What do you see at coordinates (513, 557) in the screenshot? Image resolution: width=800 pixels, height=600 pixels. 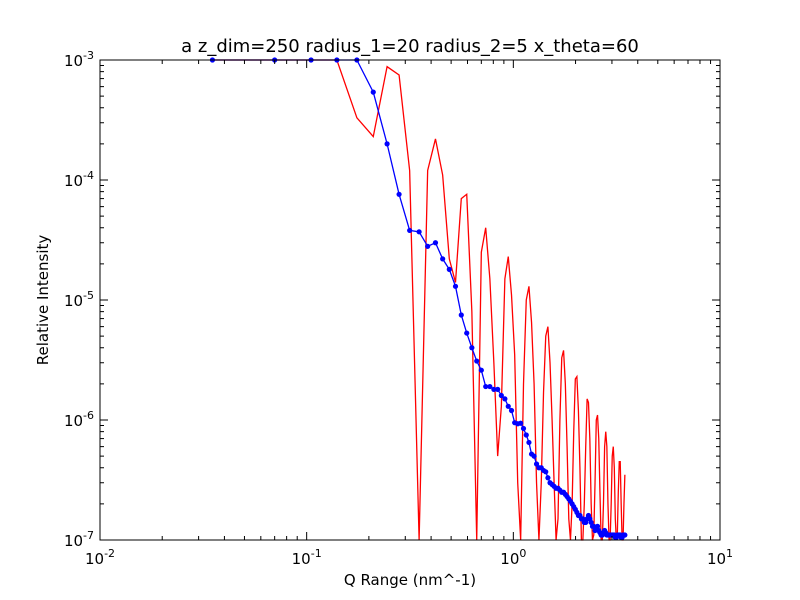 I see `x-tick-label: 10⁰` at bounding box center [513, 557].